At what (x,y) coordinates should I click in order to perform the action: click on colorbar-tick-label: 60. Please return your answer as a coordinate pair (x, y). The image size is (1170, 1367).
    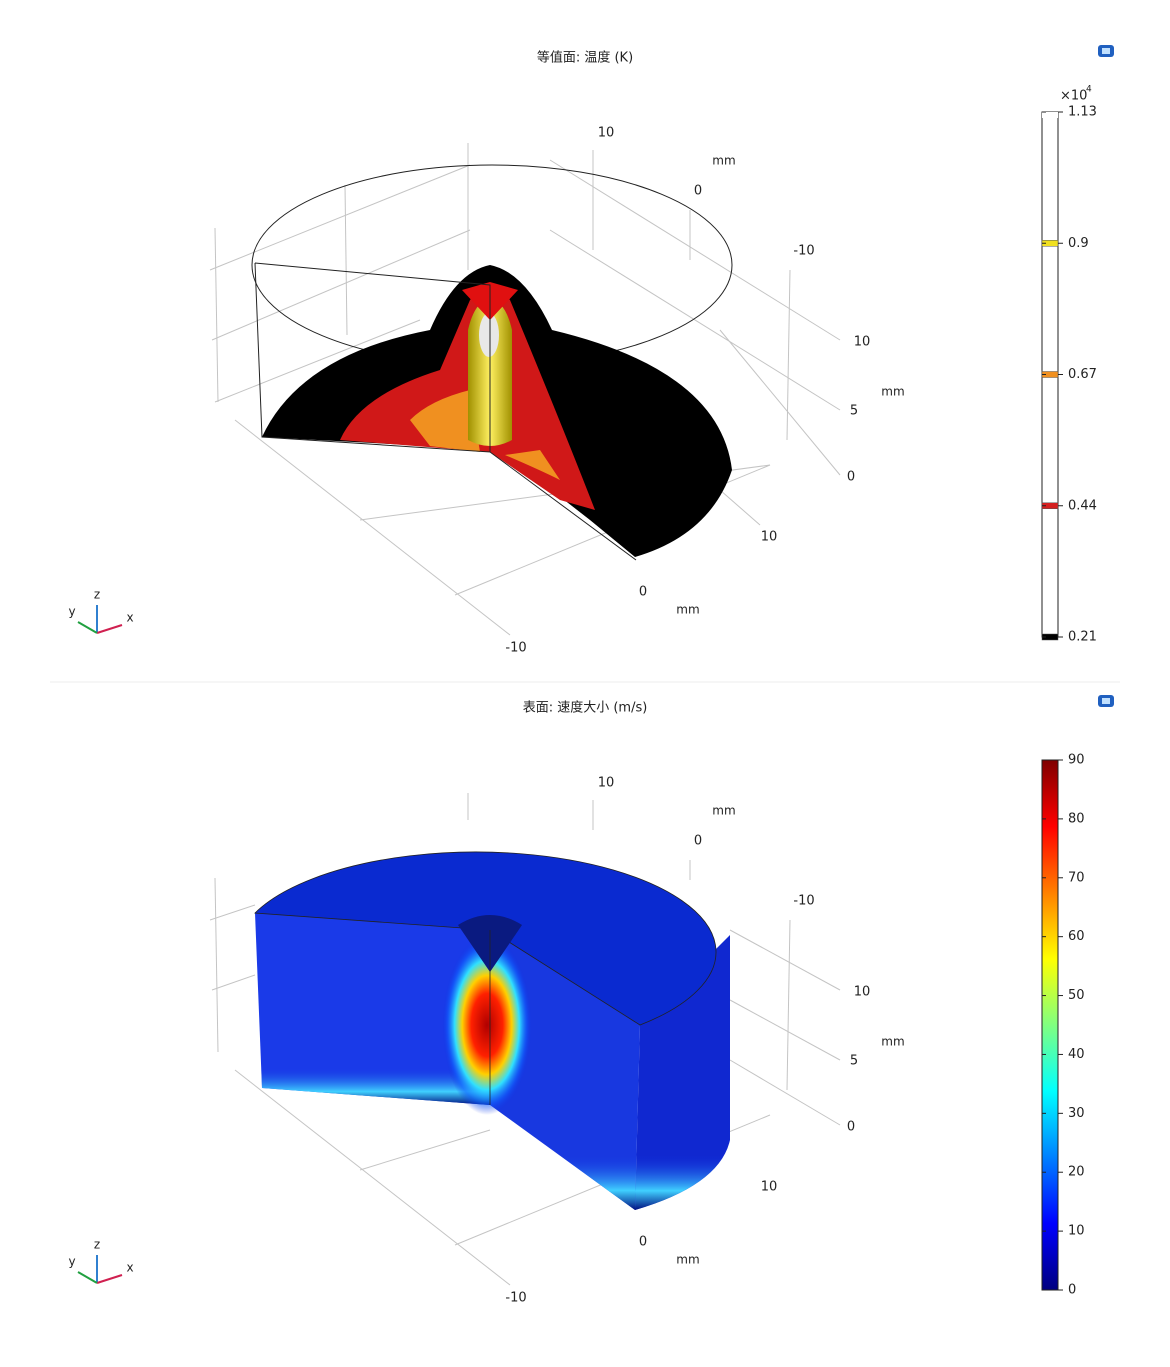
    Looking at the image, I should click on (1076, 936).